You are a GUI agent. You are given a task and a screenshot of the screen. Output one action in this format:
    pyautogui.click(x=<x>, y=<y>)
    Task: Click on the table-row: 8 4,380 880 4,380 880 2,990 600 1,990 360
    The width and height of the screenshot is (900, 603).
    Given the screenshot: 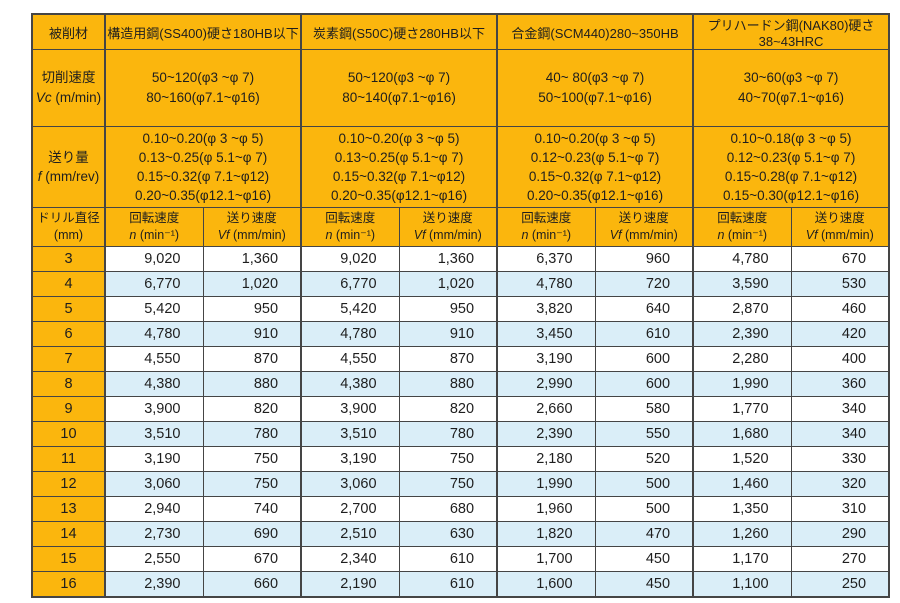 What is the action you would take?
    pyautogui.click(x=460, y=384)
    